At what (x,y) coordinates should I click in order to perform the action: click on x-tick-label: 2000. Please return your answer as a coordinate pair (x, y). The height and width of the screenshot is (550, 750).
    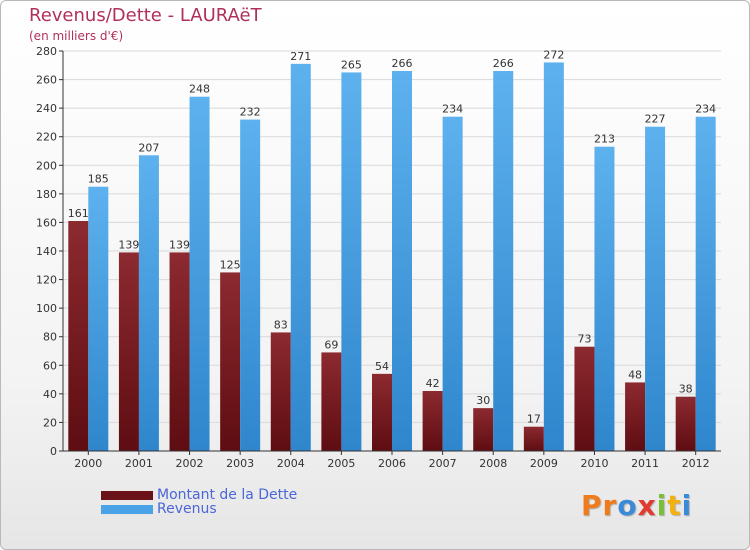
    Looking at the image, I should click on (88, 463).